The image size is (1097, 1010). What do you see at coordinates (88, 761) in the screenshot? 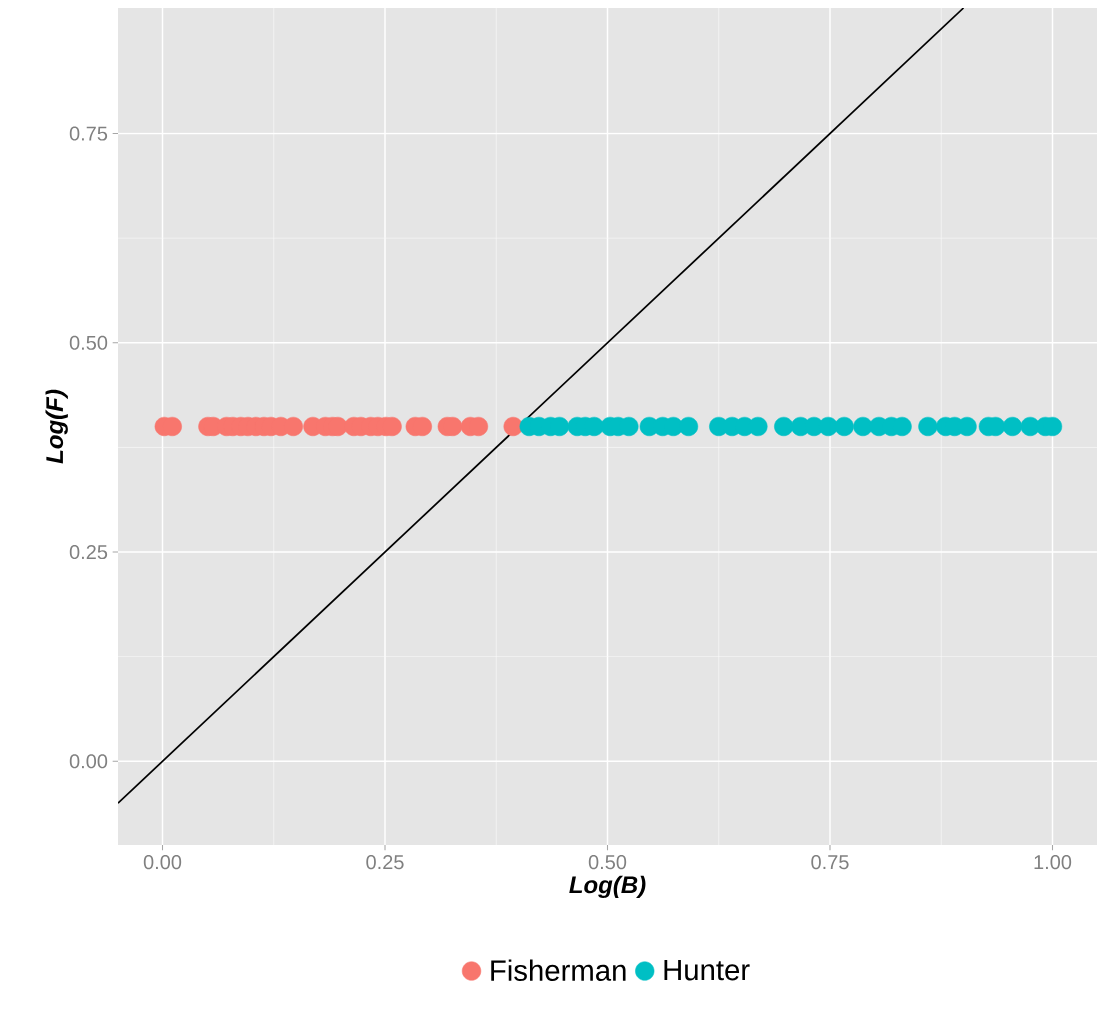
I see `y-tick-label: 0.00` at bounding box center [88, 761].